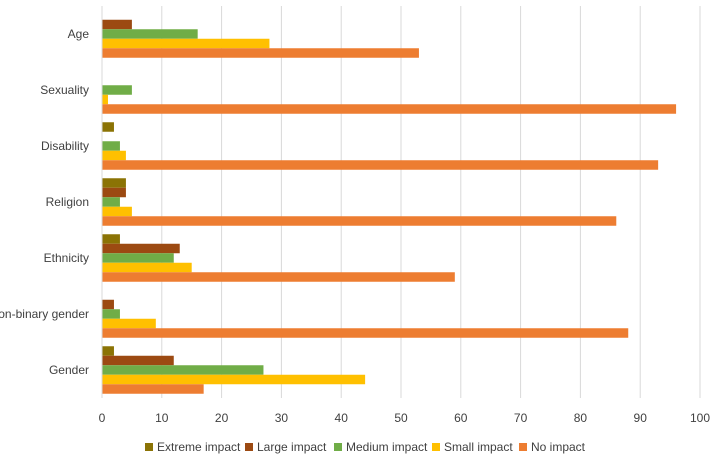 Image resolution: width=712 pixels, height=458 pixels. What do you see at coordinates (79, 34) in the screenshot?
I see `category-label: Age` at bounding box center [79, 34].